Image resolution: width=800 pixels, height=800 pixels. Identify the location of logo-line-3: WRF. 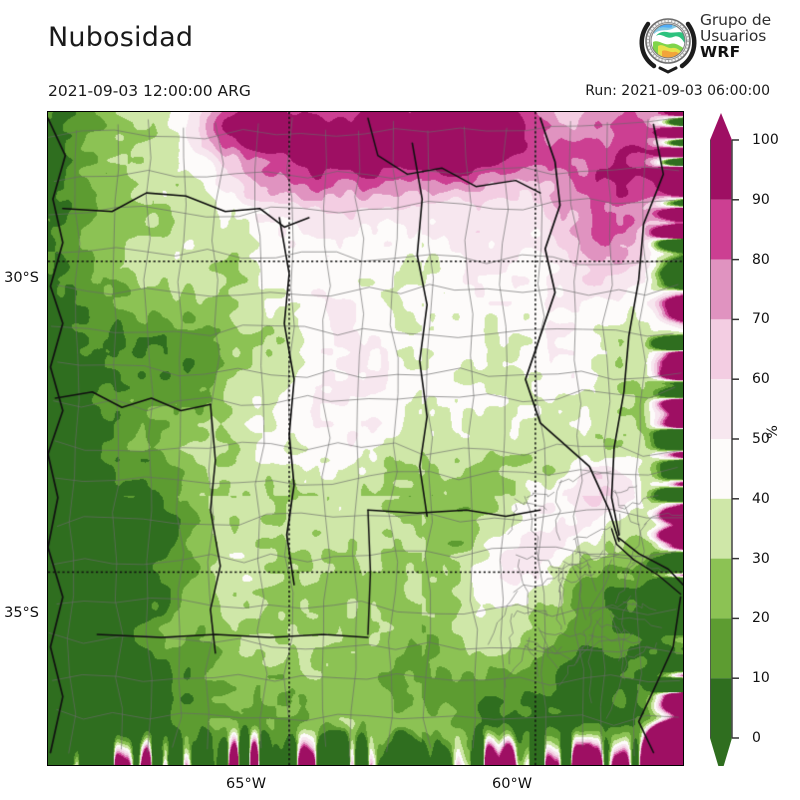
(720, 51).